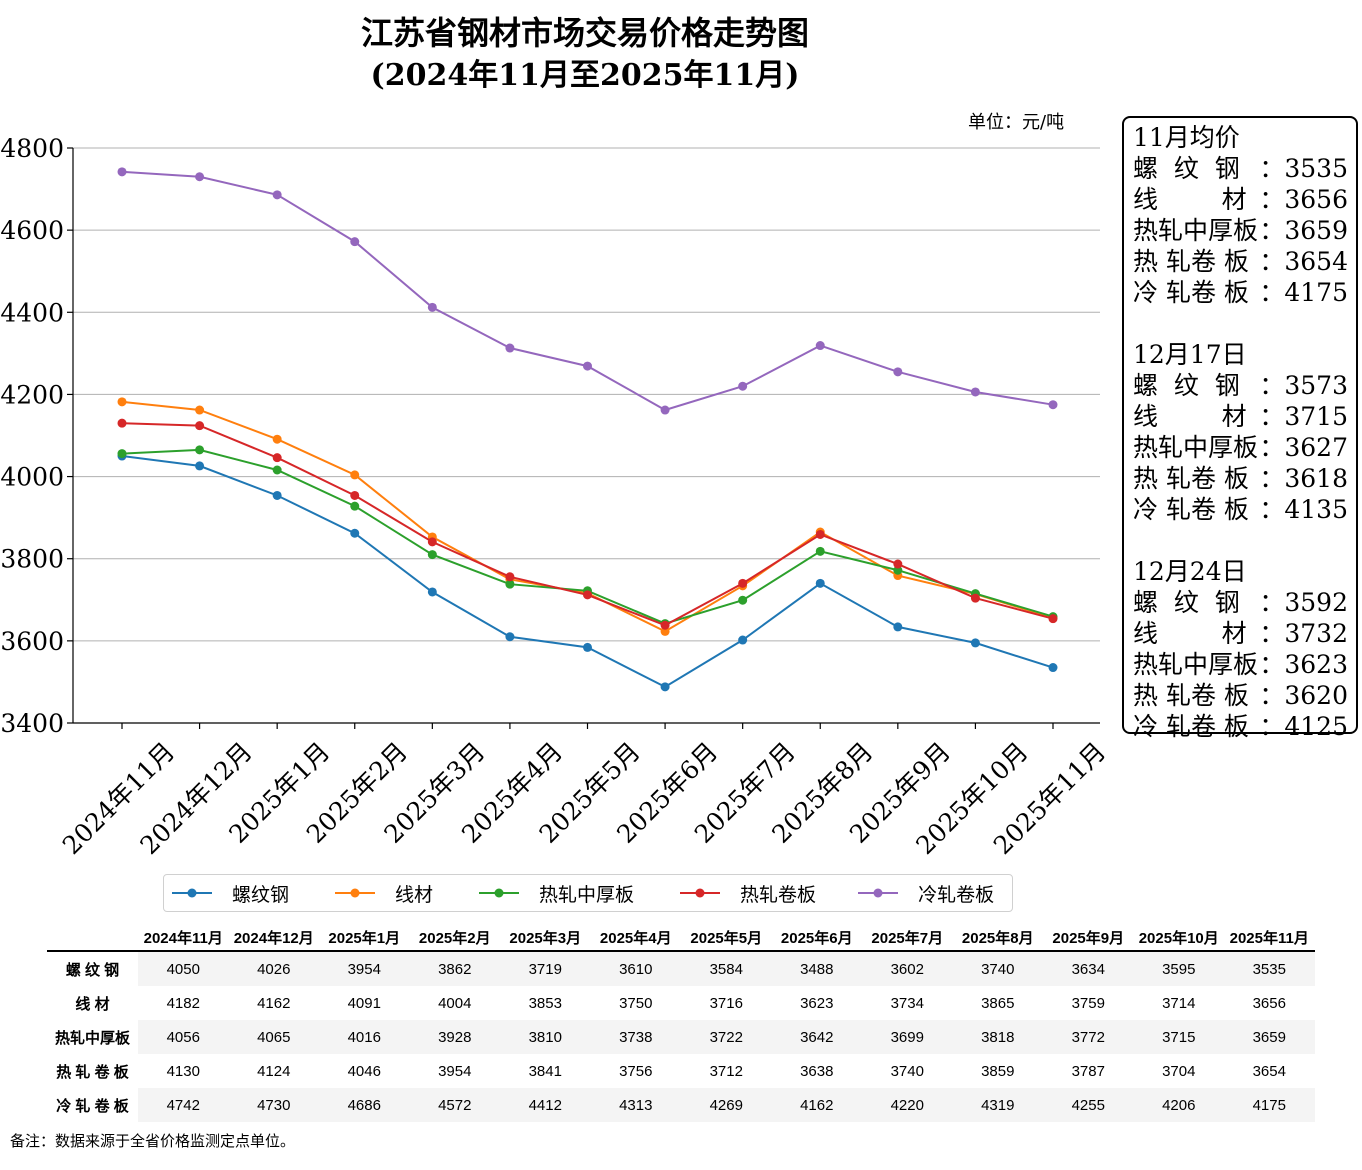 The width and height of the screenshot is (1362, 1170). Describe the element at coordinates (1240, 633) in the screenshot. I see `summary-row: 线 材 ：3732` at that location.